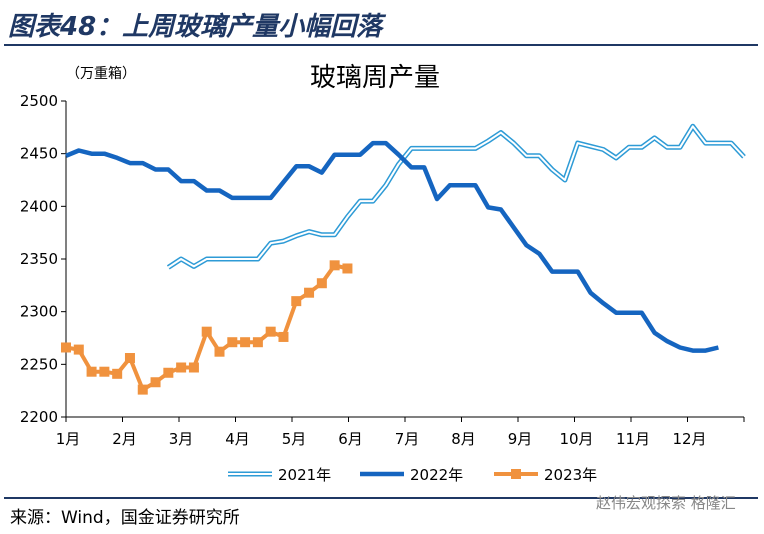 This screenshot has width=764, height=534. What do you see at coordinates (350, 439) in the screenshot?
I see `x-tick-label: 6月` at bounding box center [350, 439].